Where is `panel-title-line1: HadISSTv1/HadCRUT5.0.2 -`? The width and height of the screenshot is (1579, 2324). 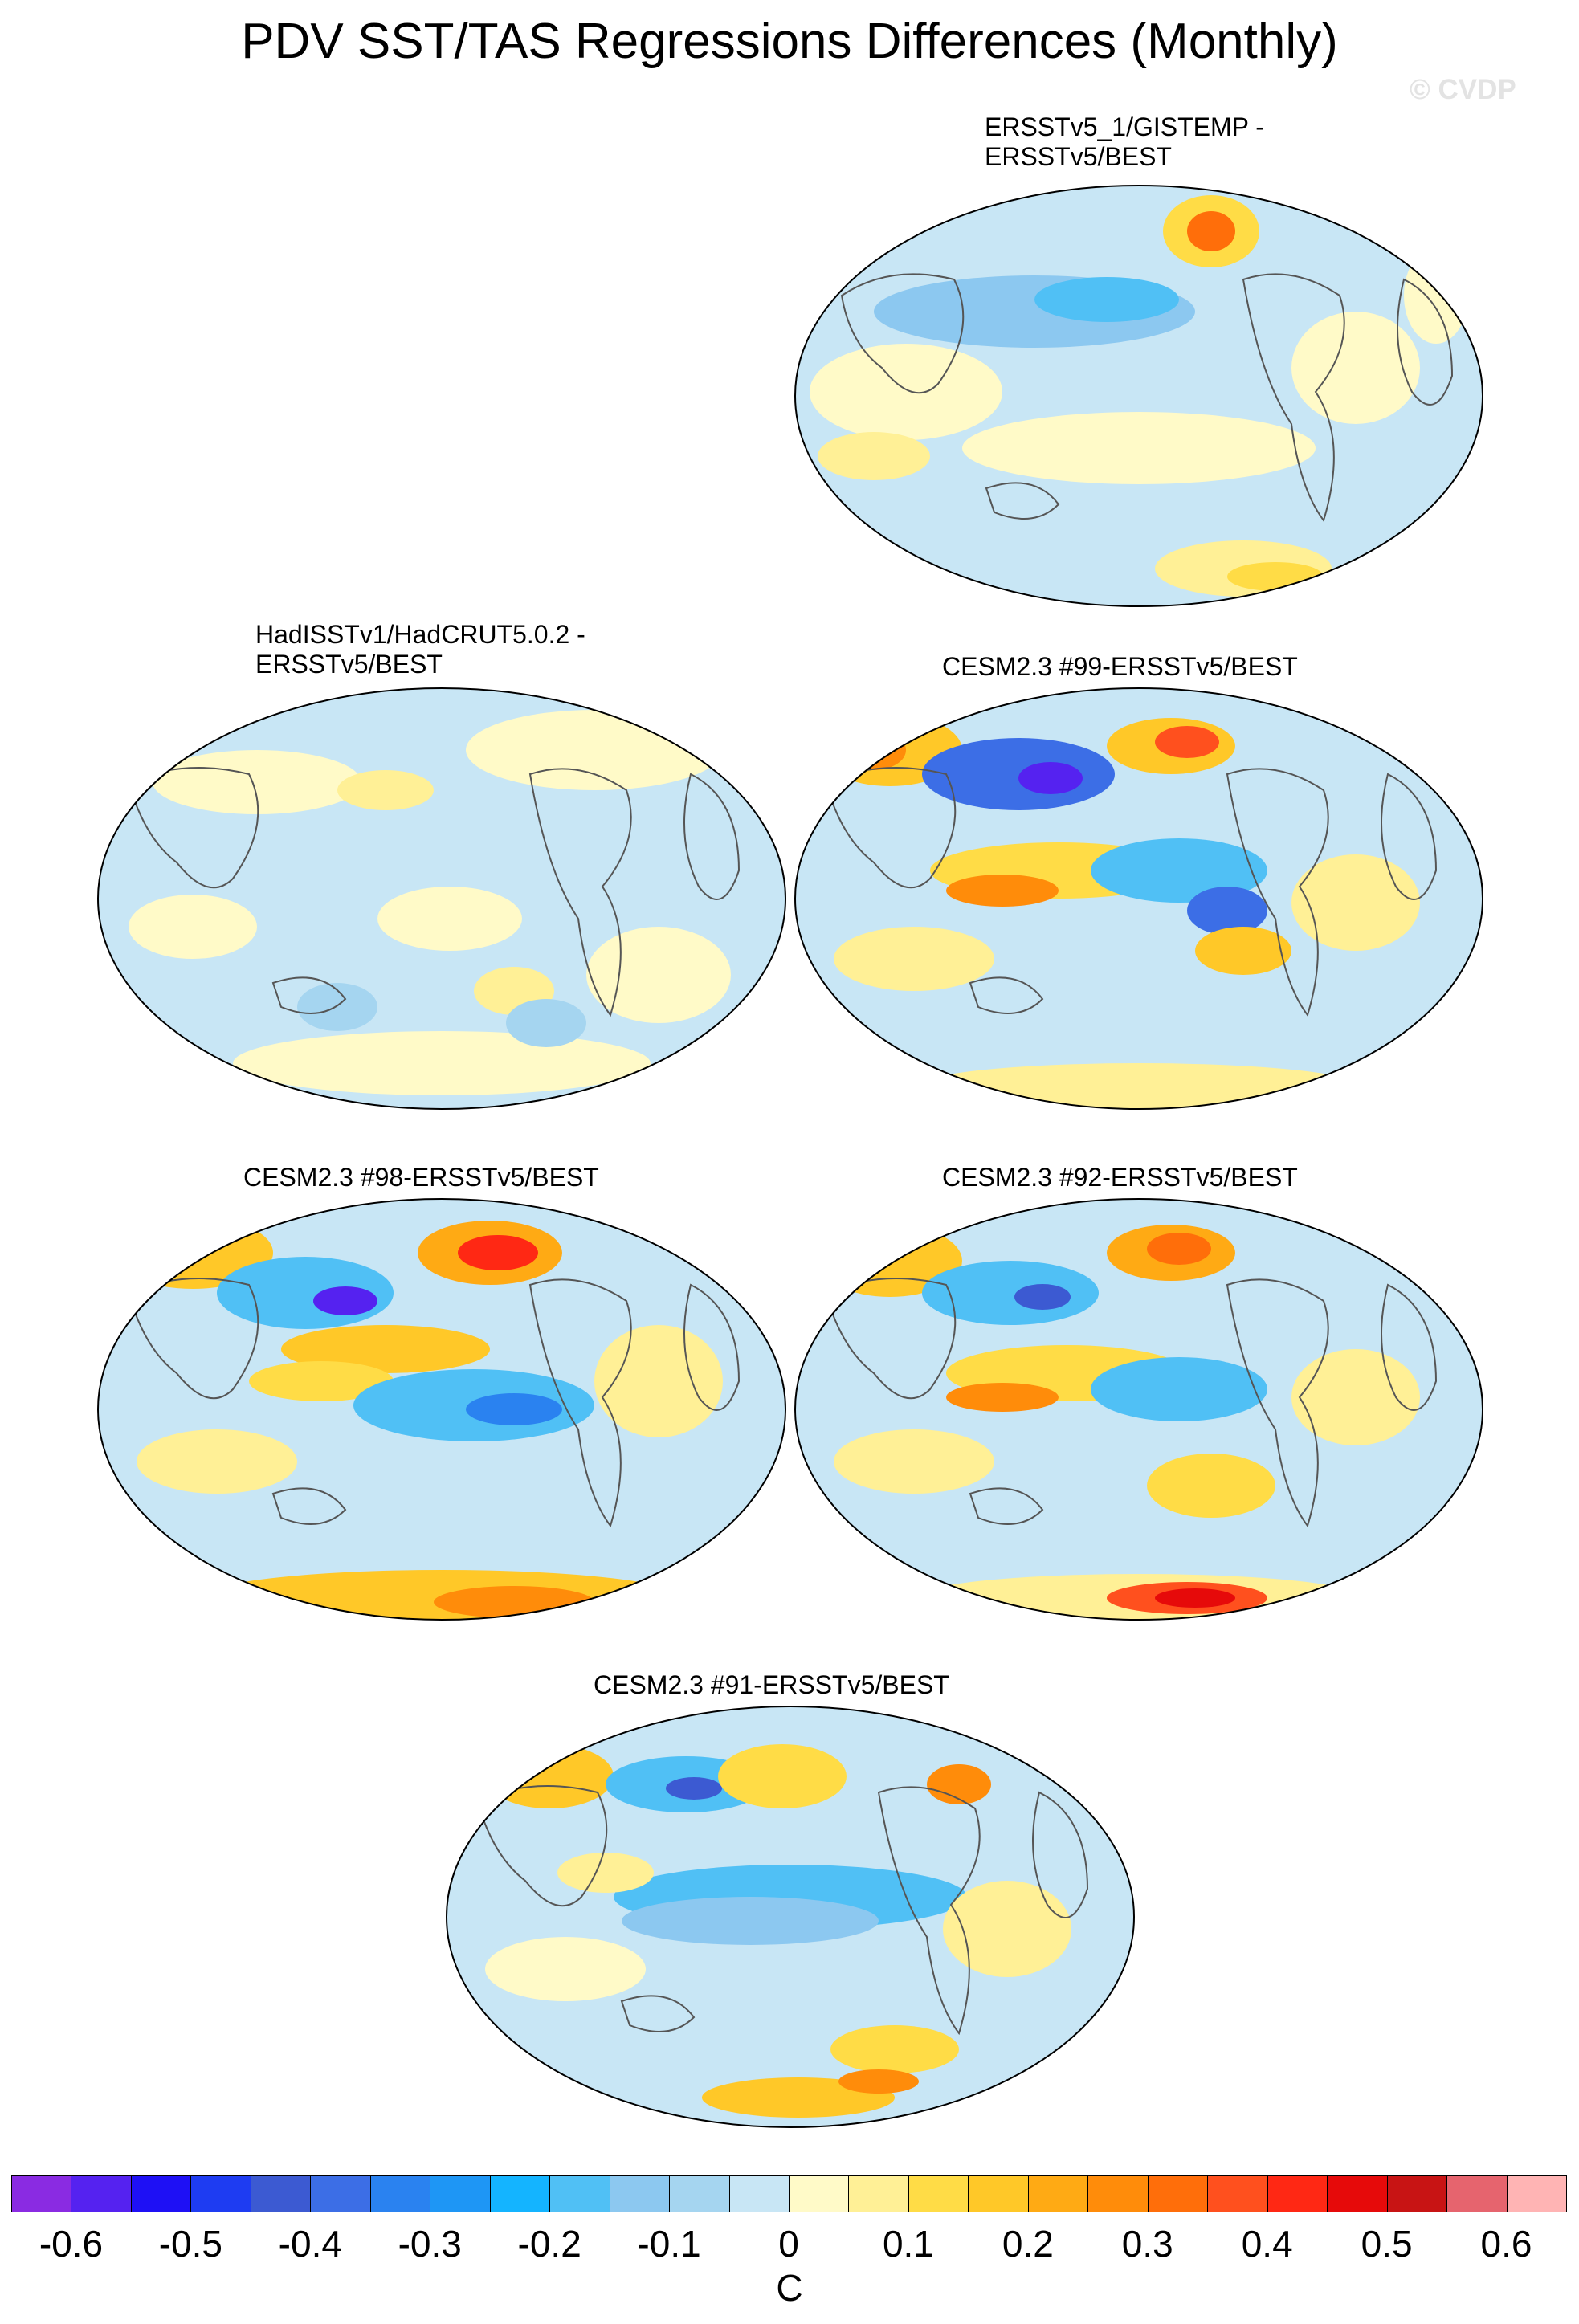 panel-title-line1: HadISSTv1/HadCRUT5.0.2 - is located at coordinates (420, 635).